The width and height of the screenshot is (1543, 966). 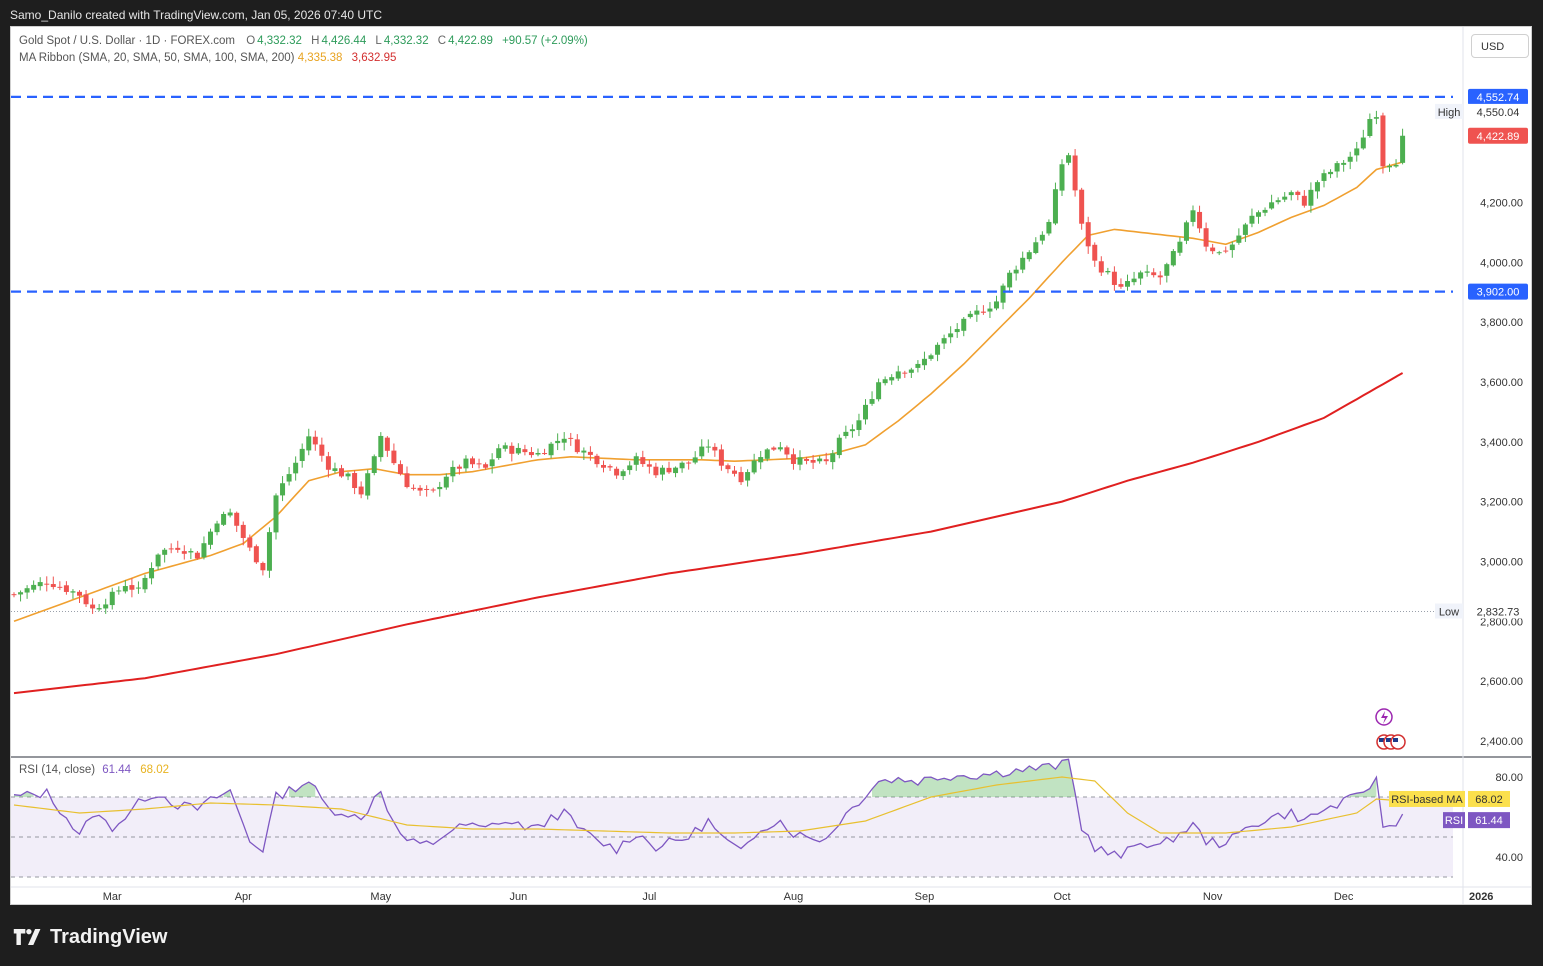 What do you see at coordinates (1501, 503) in the screenshot?
I see `price-tick-label: 3,200.00` at bounding box center [1501, 503].